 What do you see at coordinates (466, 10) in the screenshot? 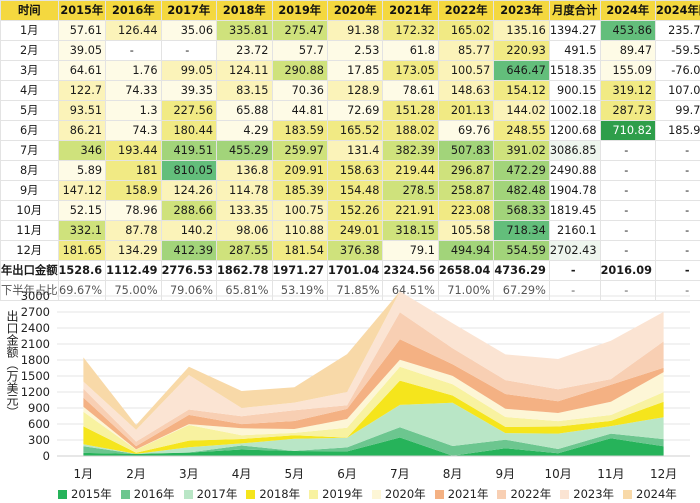
I see `column-header: 2022年` at bounding box center [466, 10].